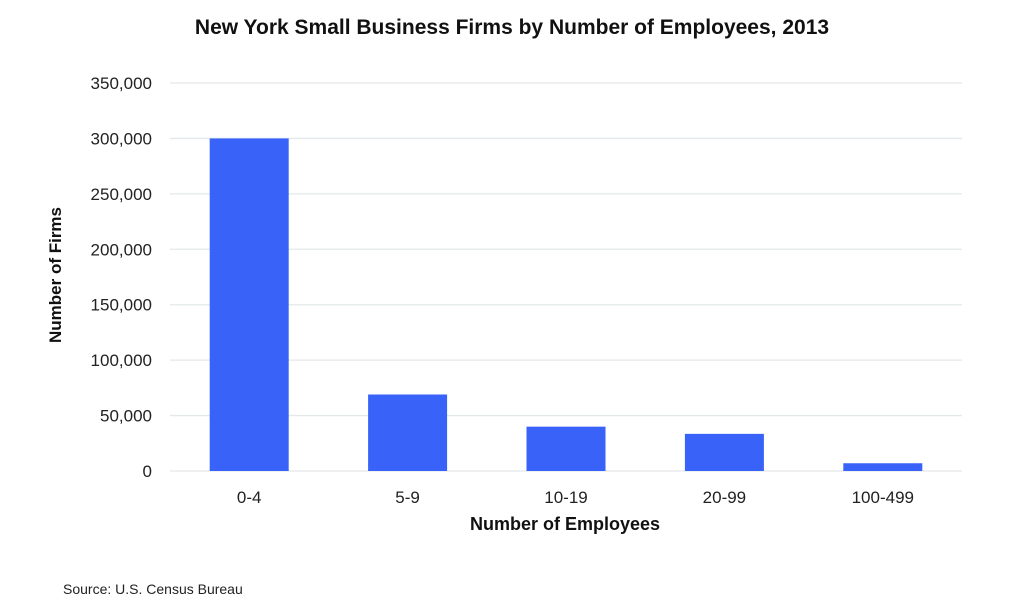 Image resolution: width=1024 pixels, height=607 pixels. I want to click on y-tick-label: 0, so click(147, 471).